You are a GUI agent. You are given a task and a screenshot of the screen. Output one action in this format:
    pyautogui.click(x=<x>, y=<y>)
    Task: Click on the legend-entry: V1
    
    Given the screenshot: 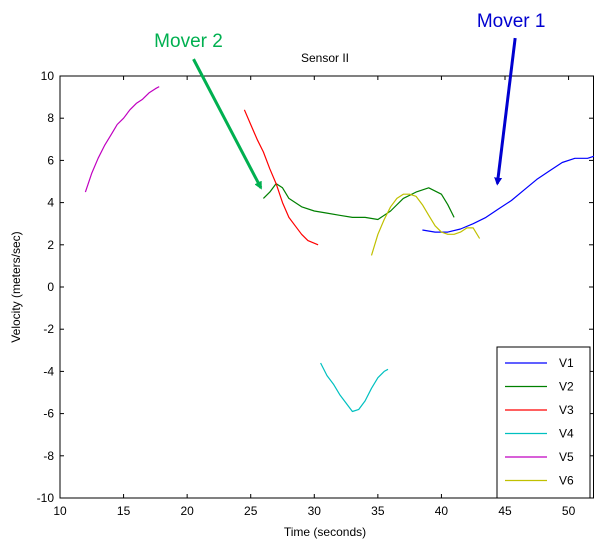 What is the action you would take?
    pyautogui.click(x=566, y=363)
    